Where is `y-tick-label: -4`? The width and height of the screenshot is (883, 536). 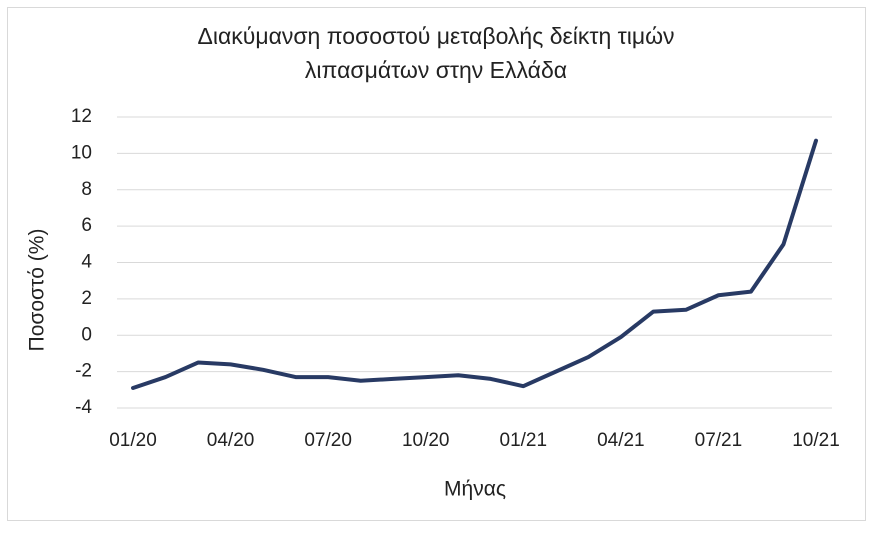
y-tick-label: -4 is located at coordinates (83, 407).